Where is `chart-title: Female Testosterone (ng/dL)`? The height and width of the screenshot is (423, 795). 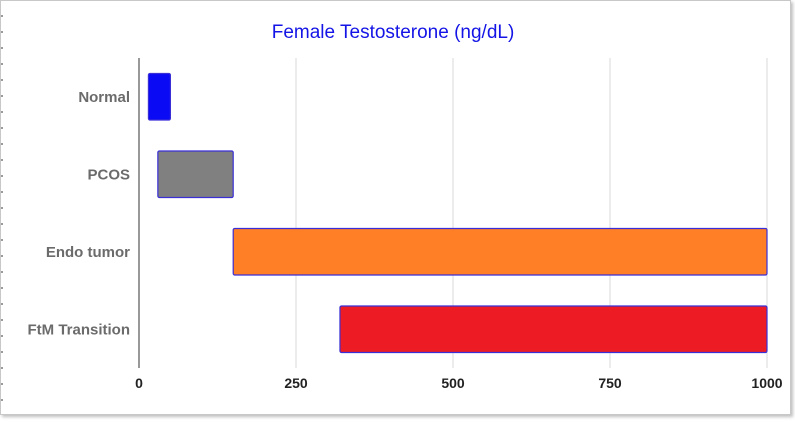
chart-title: Female Testosterone (ng/dL) is located at coordinates (393, 32).